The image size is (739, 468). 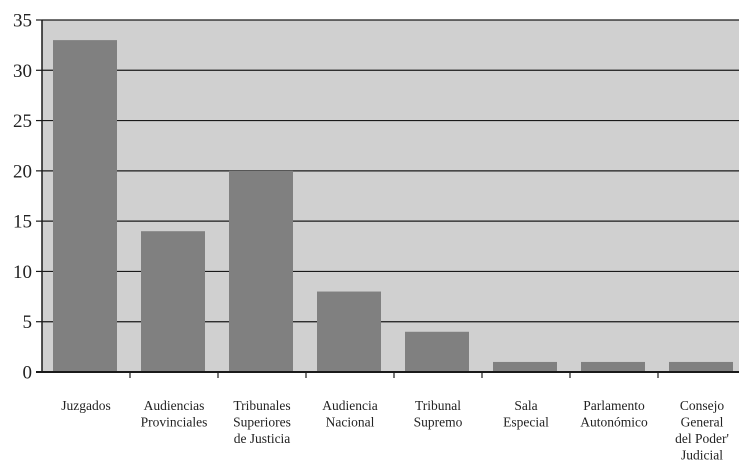 What do you see at coordinates (28, 373) in the screenshot?
I see `y-tick-label: 0` at bounding box center [28, 373].